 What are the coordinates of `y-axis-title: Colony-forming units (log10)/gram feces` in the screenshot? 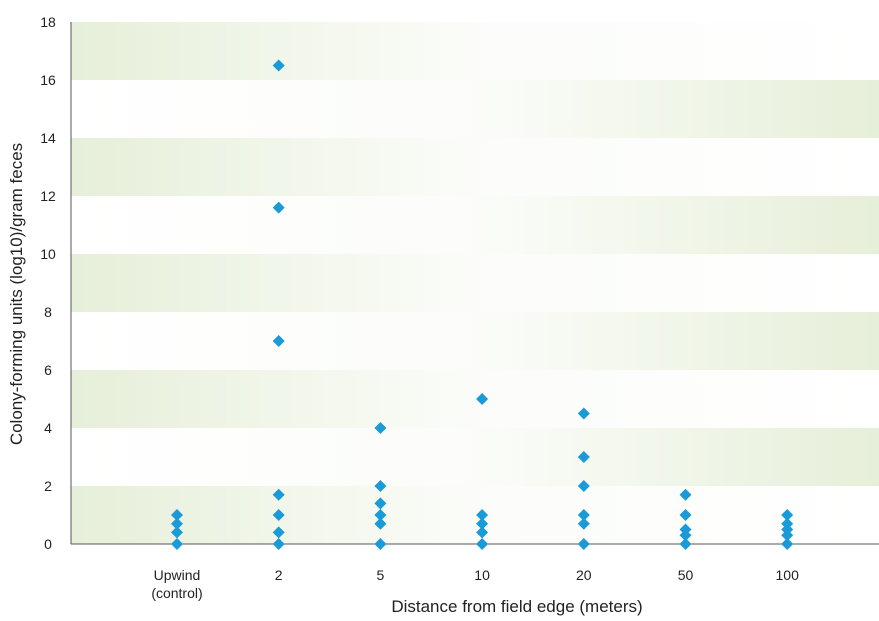 It's located at (16, 294).